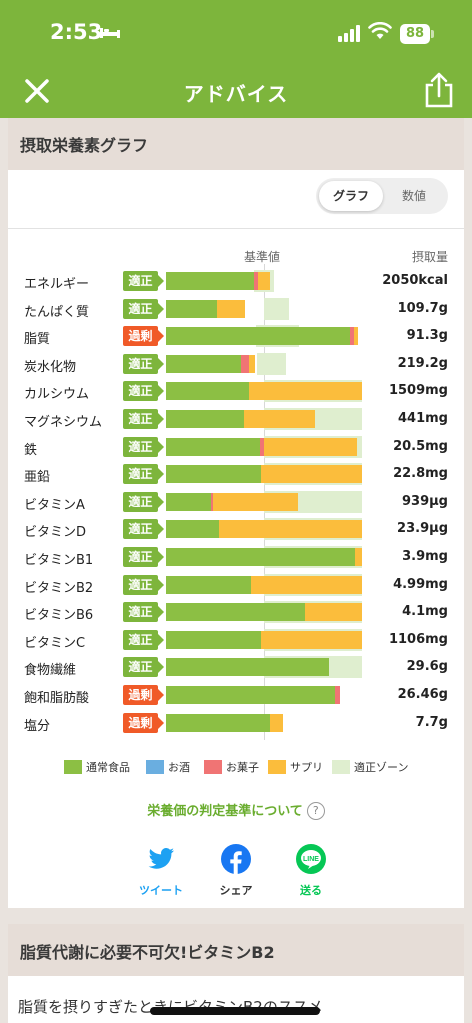 This screenshot has height=1023, width=472. What do you see at coordinates (57, 284) in the screenshot?
I see `nutrient-label: エネルギー` at bounding box center [57, 284].